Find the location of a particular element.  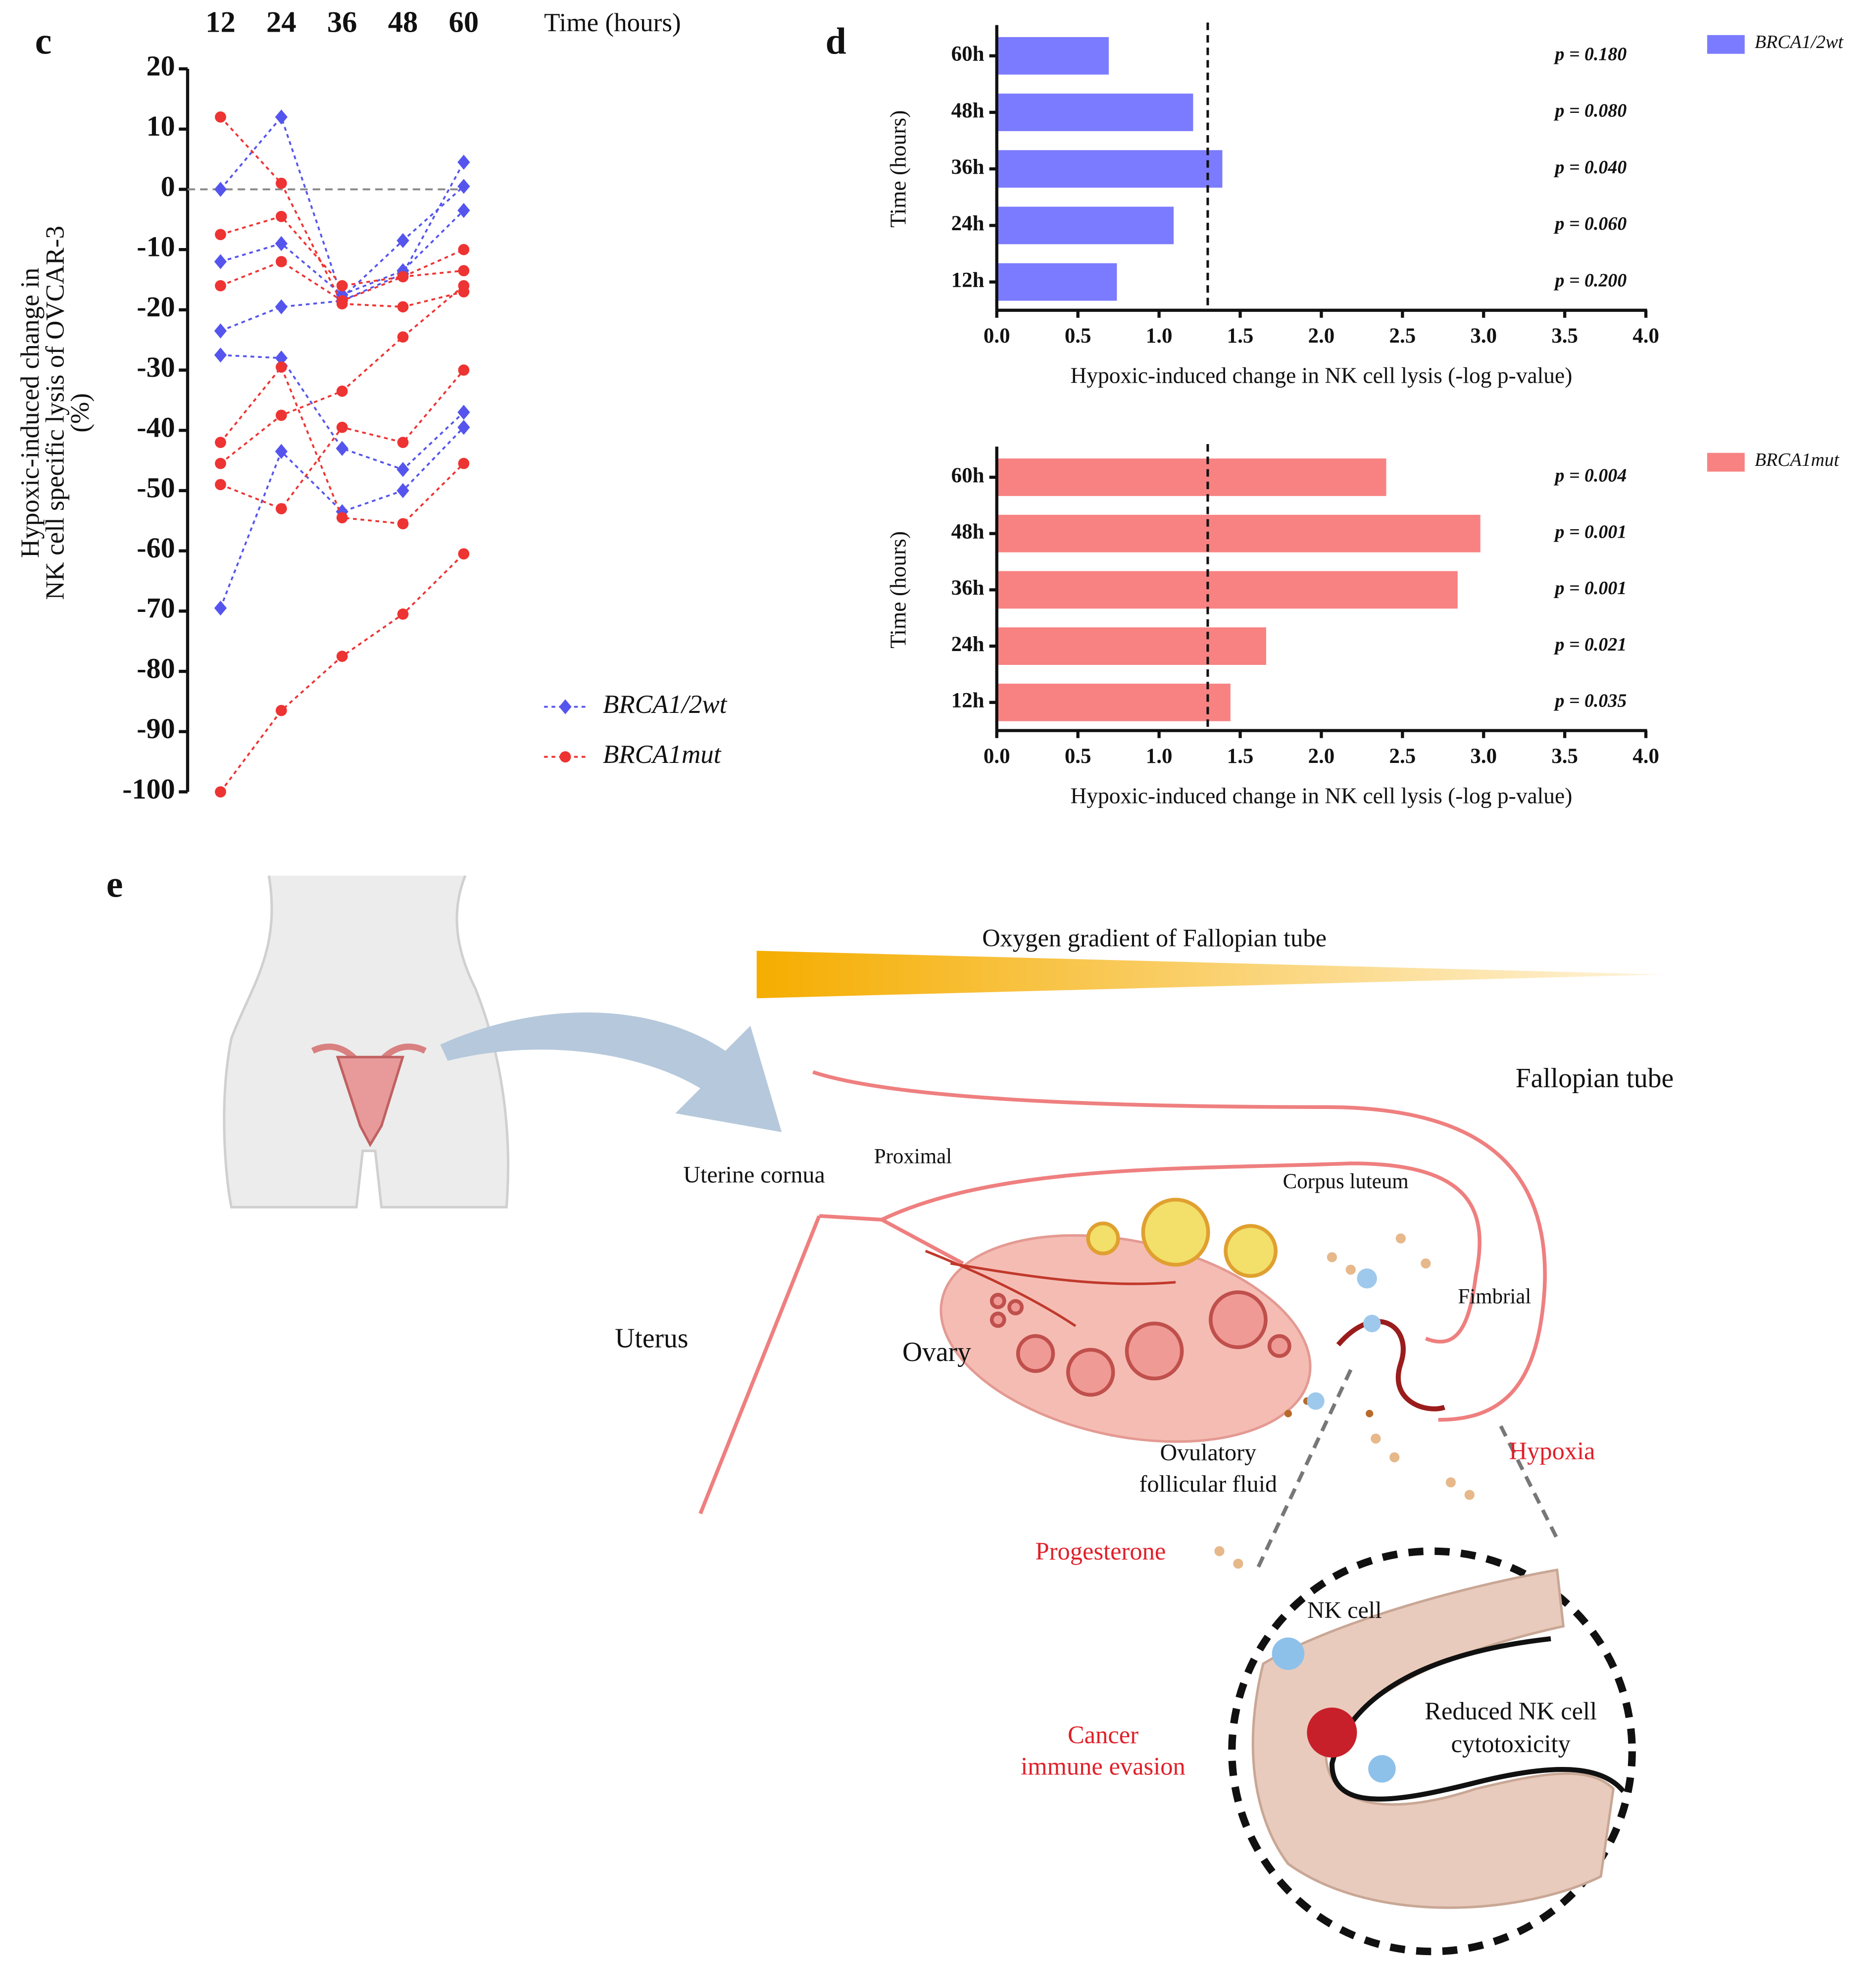

x-tick-label: 4.0 is located at coordinates (1645, 336).